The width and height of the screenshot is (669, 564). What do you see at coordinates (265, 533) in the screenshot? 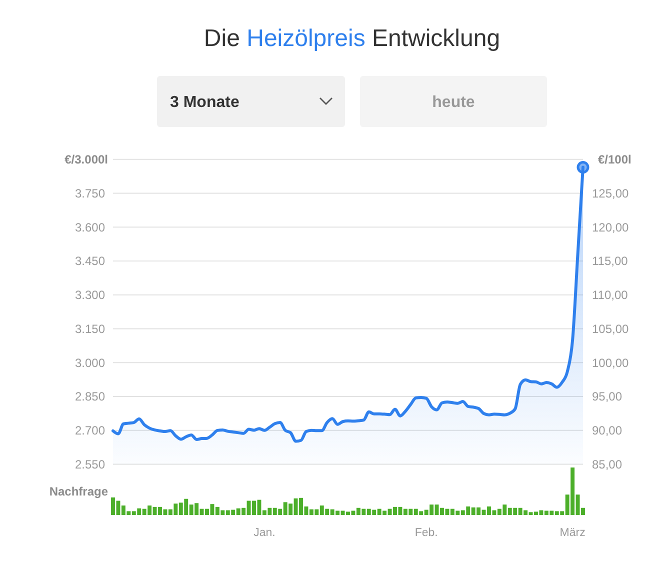
I see `x-tick-label: Jan.` at bounding box center [265, 533].